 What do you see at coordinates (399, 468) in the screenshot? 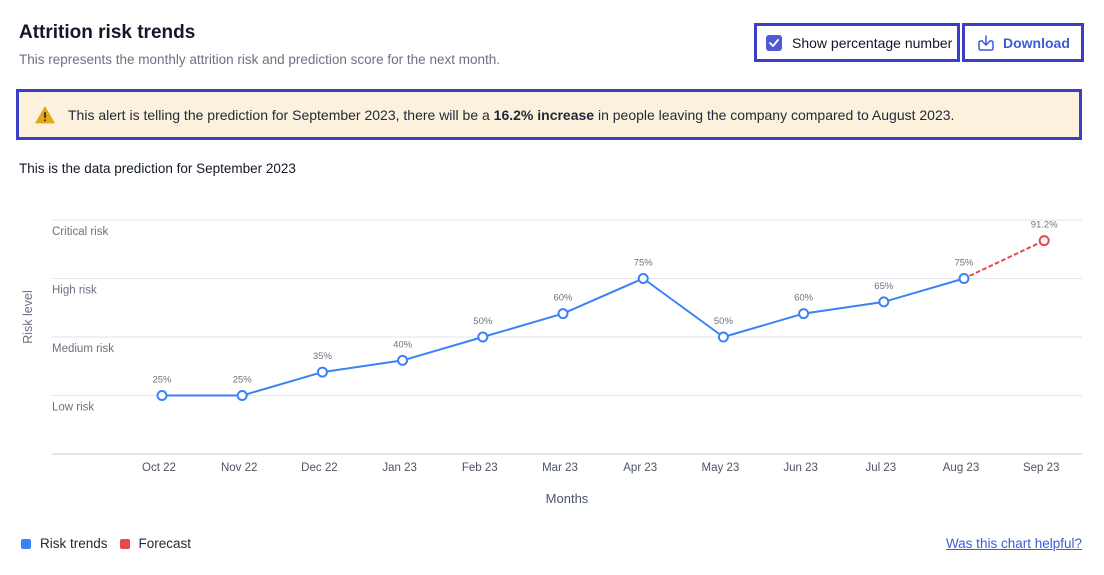
I see `x-tick-label: Jan 23` at bounding box center [399, 468].